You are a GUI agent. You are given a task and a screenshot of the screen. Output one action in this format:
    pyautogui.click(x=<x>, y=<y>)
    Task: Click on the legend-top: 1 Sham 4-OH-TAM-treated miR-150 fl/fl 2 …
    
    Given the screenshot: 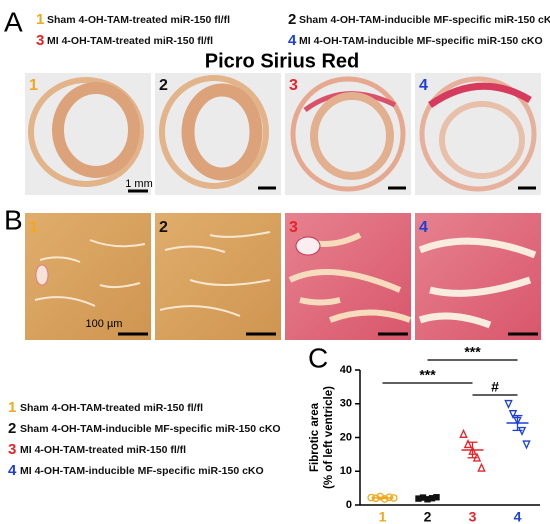 What is the action you would take?
    pyautogui.click(x=293, y=30)
    